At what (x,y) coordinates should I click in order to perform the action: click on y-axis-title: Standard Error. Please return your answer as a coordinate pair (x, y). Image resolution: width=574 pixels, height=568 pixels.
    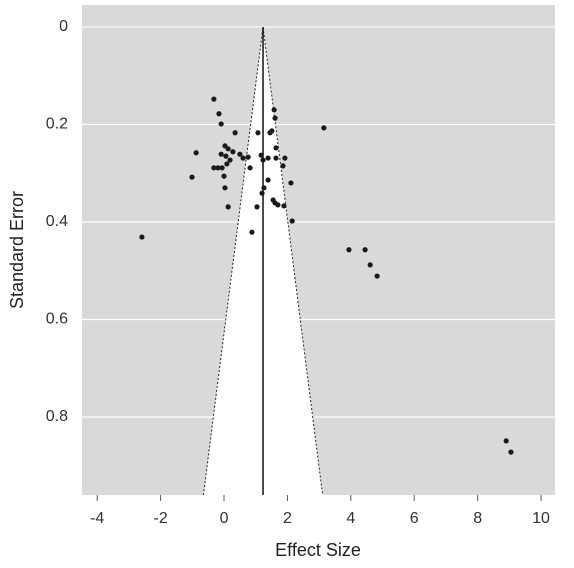
    Looking at the image, I should click on (17, 250).